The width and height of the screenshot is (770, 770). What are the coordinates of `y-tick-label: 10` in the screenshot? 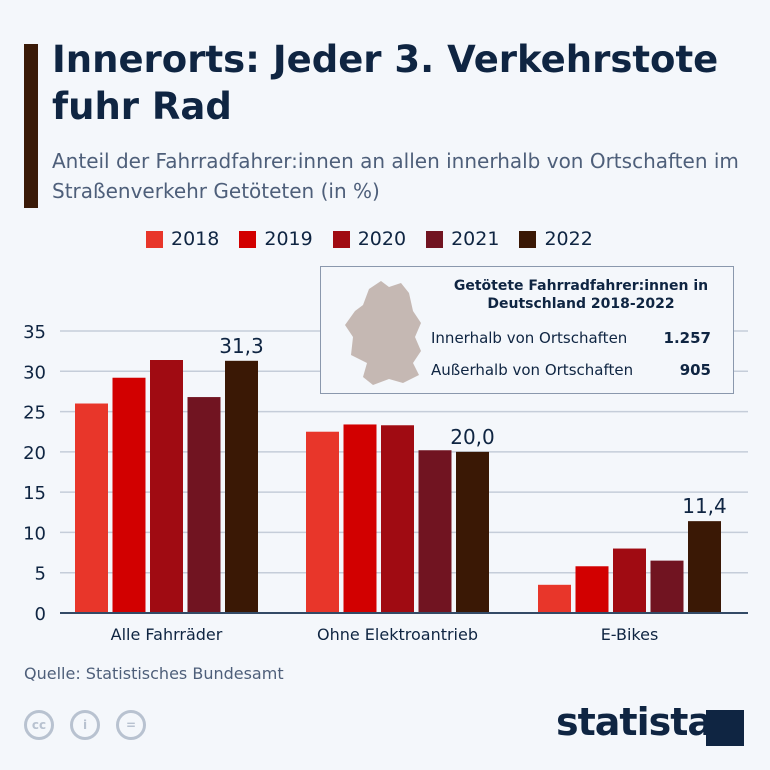 It's located at (34, 533).